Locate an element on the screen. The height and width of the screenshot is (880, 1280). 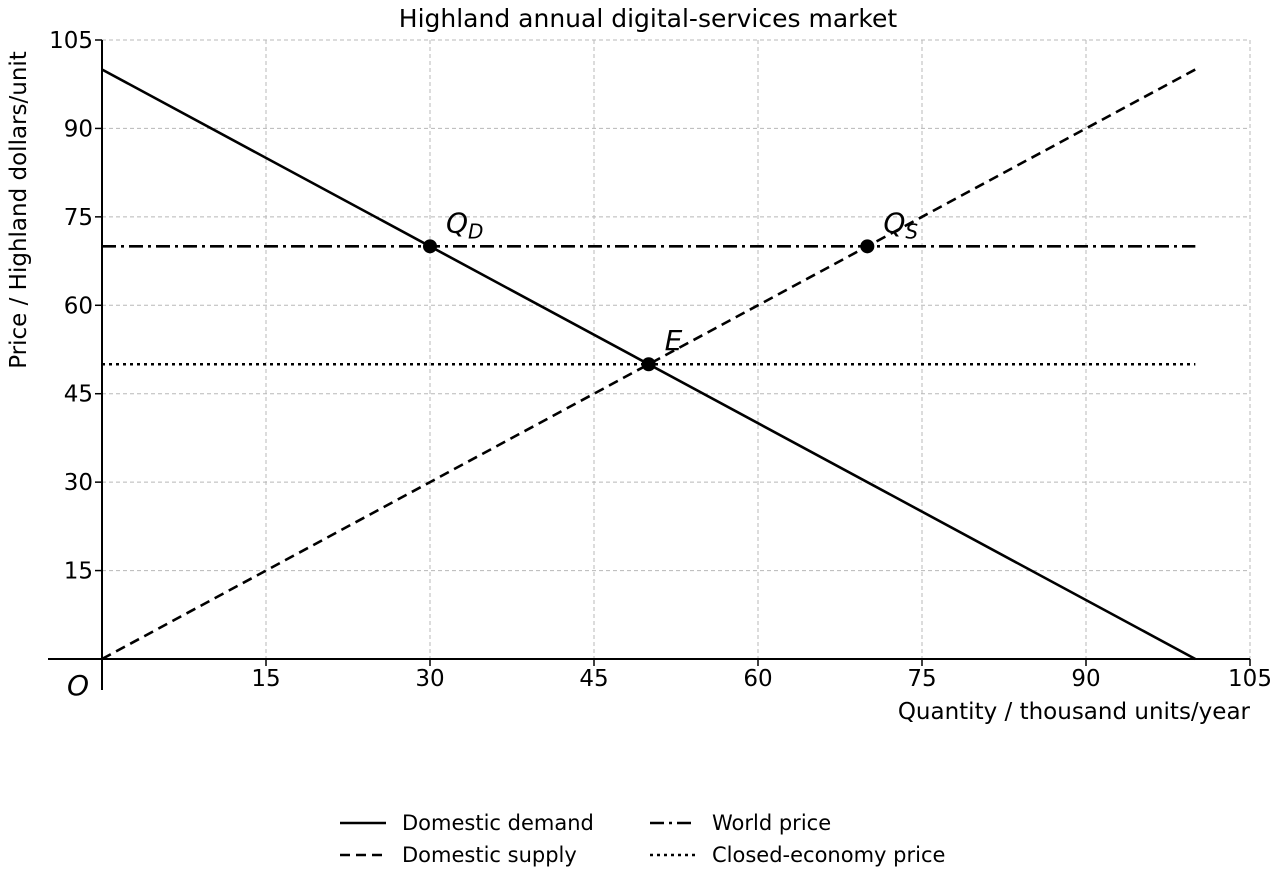
x-ticks: 15 30 45 60 75 90 105 is located at coordinates (761, 675).